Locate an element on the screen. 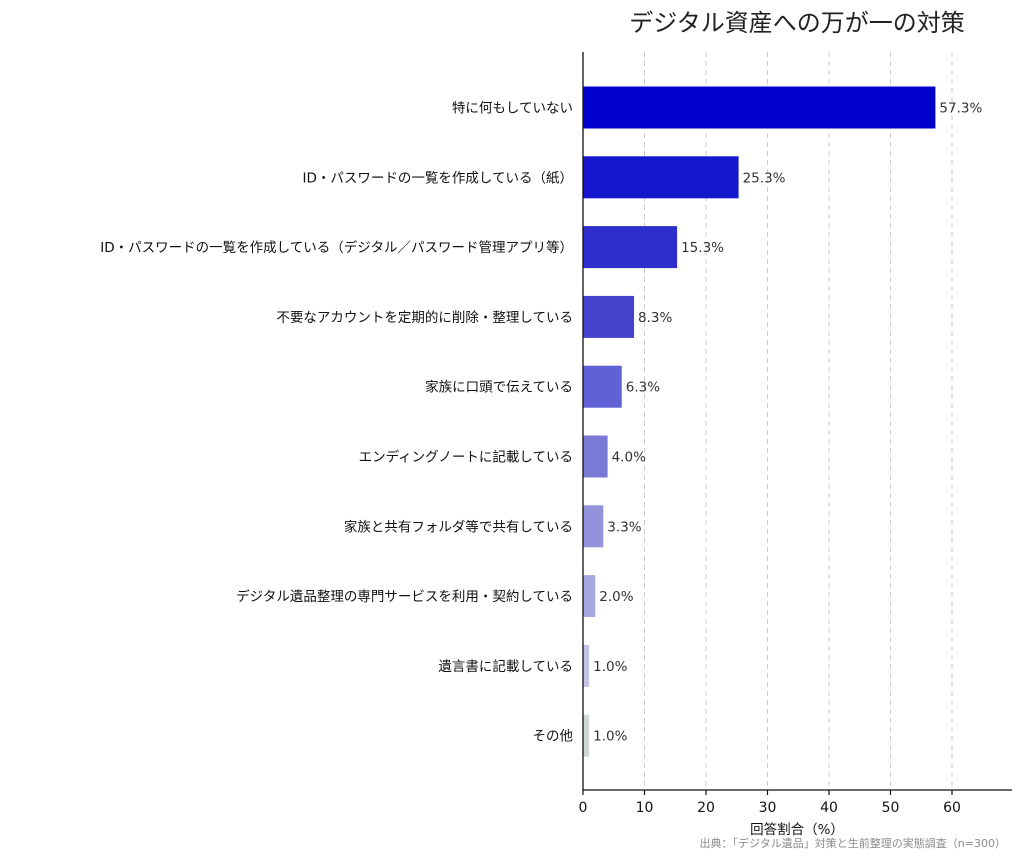 This screenshot has width=1024, height=861. x-tick-label: 60 is located at coordinates (952, 808).